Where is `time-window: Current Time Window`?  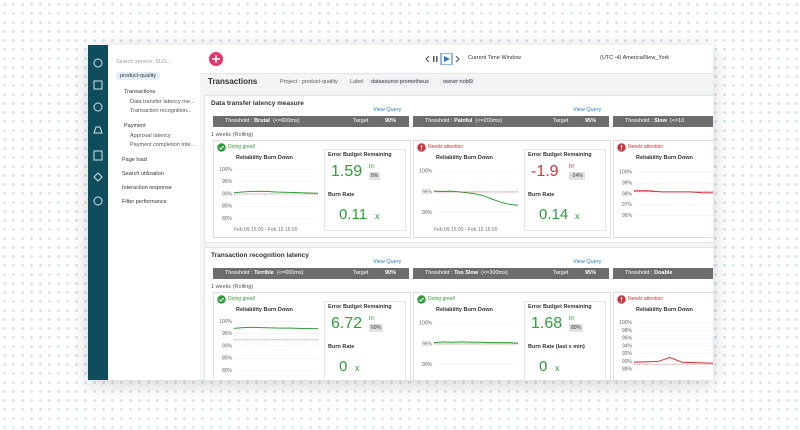 time-window: Current Time Window is located at coordinates (494, 58).